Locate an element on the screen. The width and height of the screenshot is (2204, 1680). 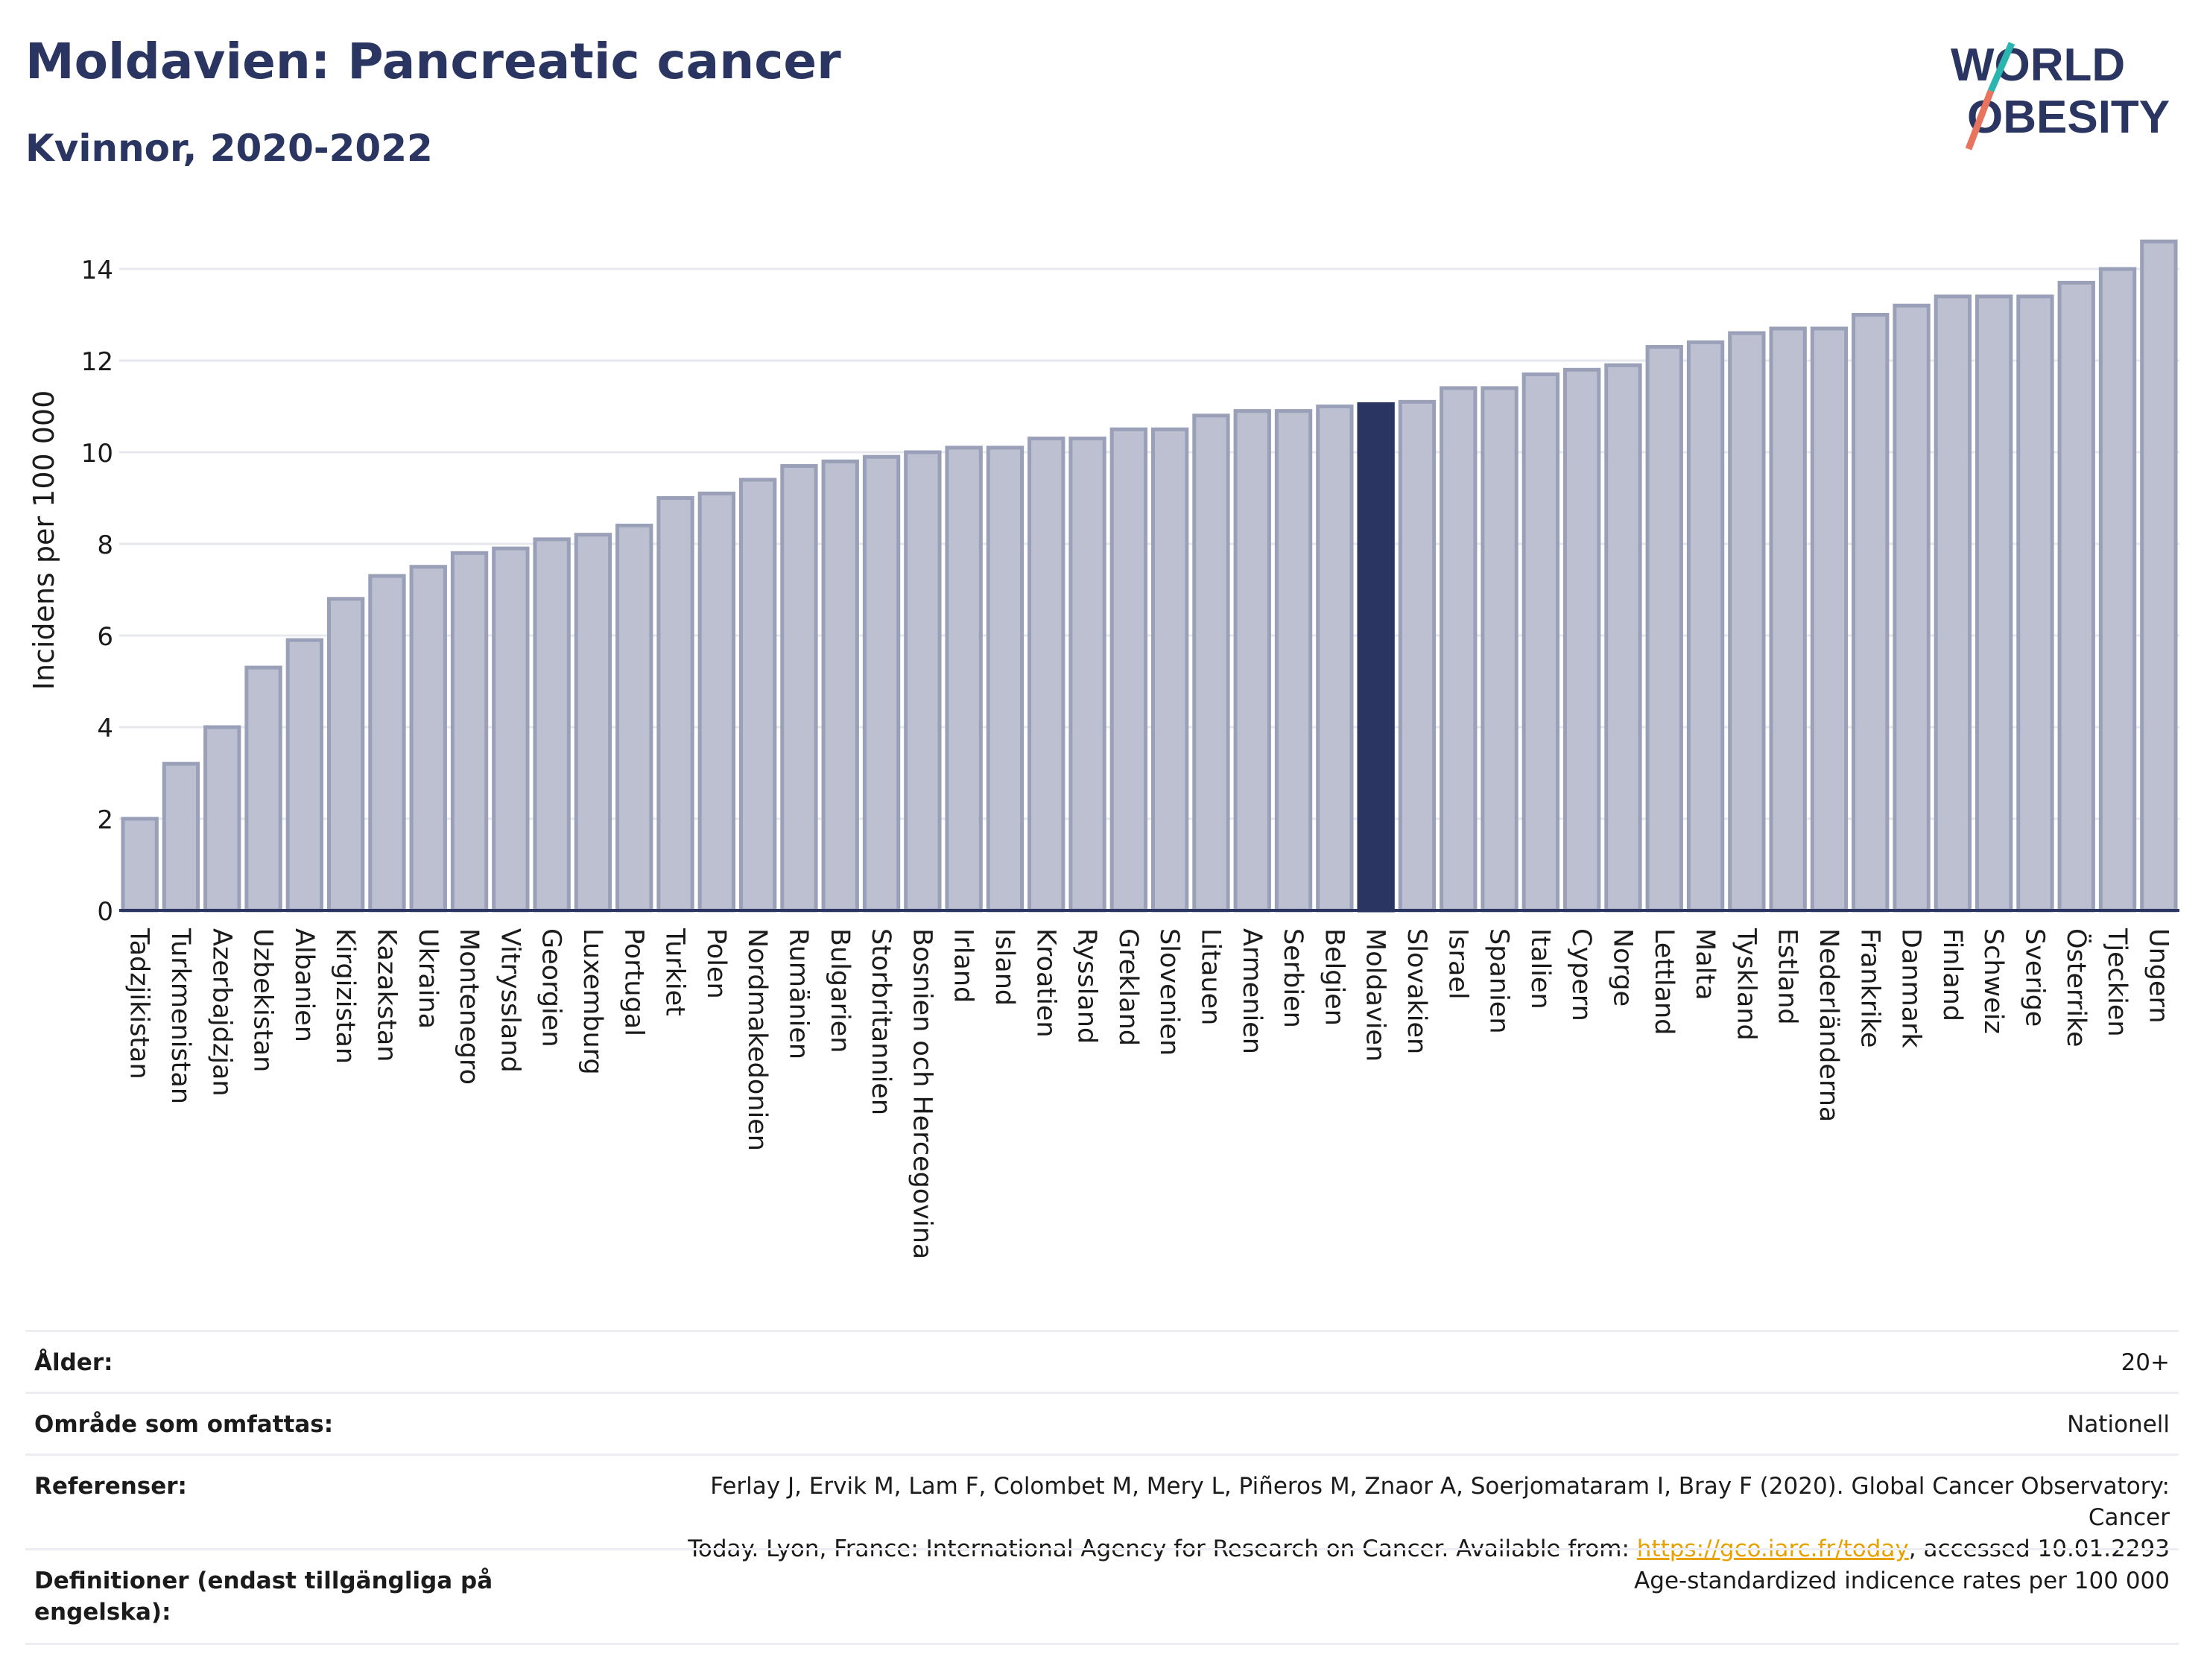
x-tick-label: Litauen is located at coordinates (1210, 976).